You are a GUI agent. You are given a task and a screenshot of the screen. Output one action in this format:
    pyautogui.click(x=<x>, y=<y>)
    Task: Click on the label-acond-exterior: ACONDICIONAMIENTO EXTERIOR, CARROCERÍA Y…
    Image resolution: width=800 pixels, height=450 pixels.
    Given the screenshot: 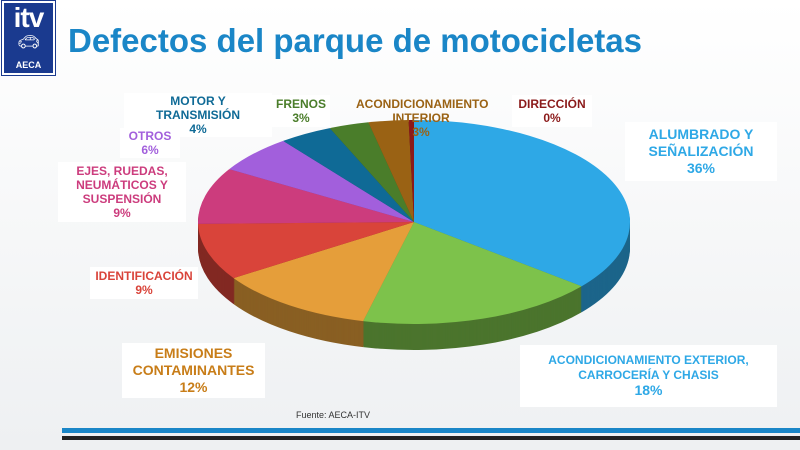 What is the action you would take?
    pyautogui.click(x=648, y=376)
    